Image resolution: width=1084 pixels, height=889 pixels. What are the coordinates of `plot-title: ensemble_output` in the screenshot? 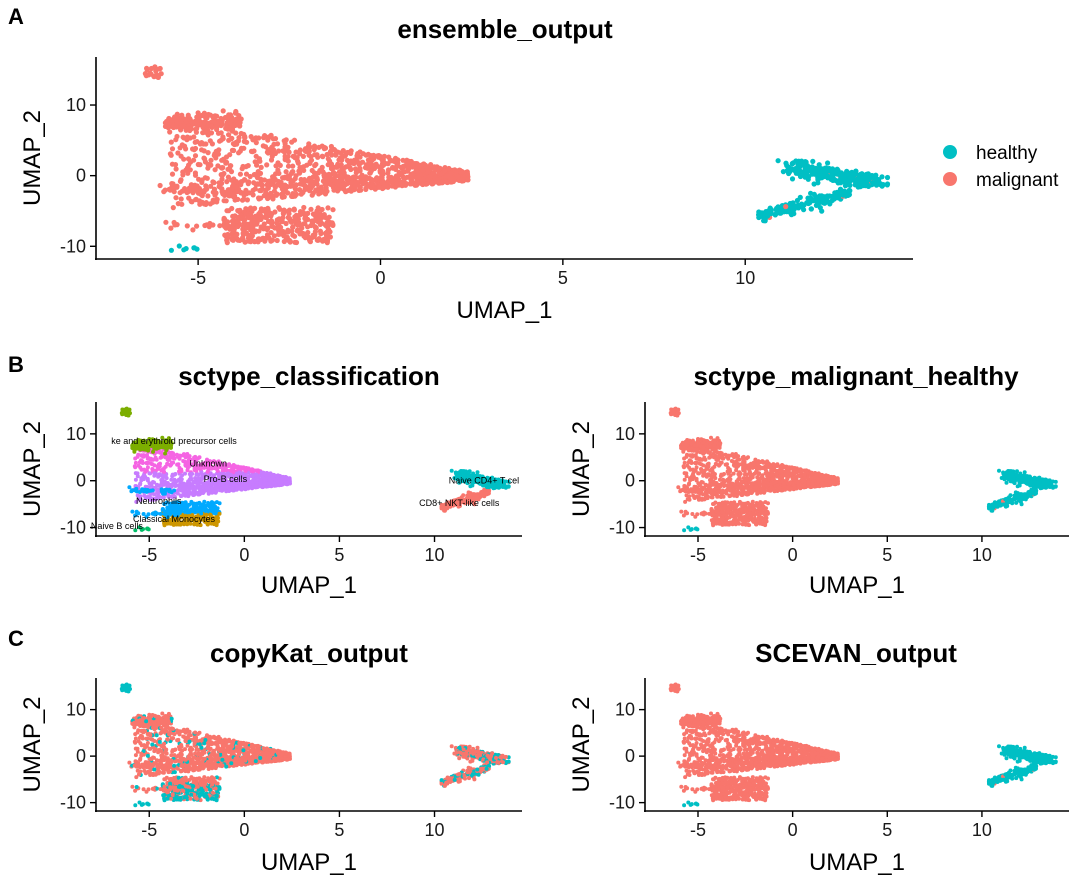 It's located at (505, 29).